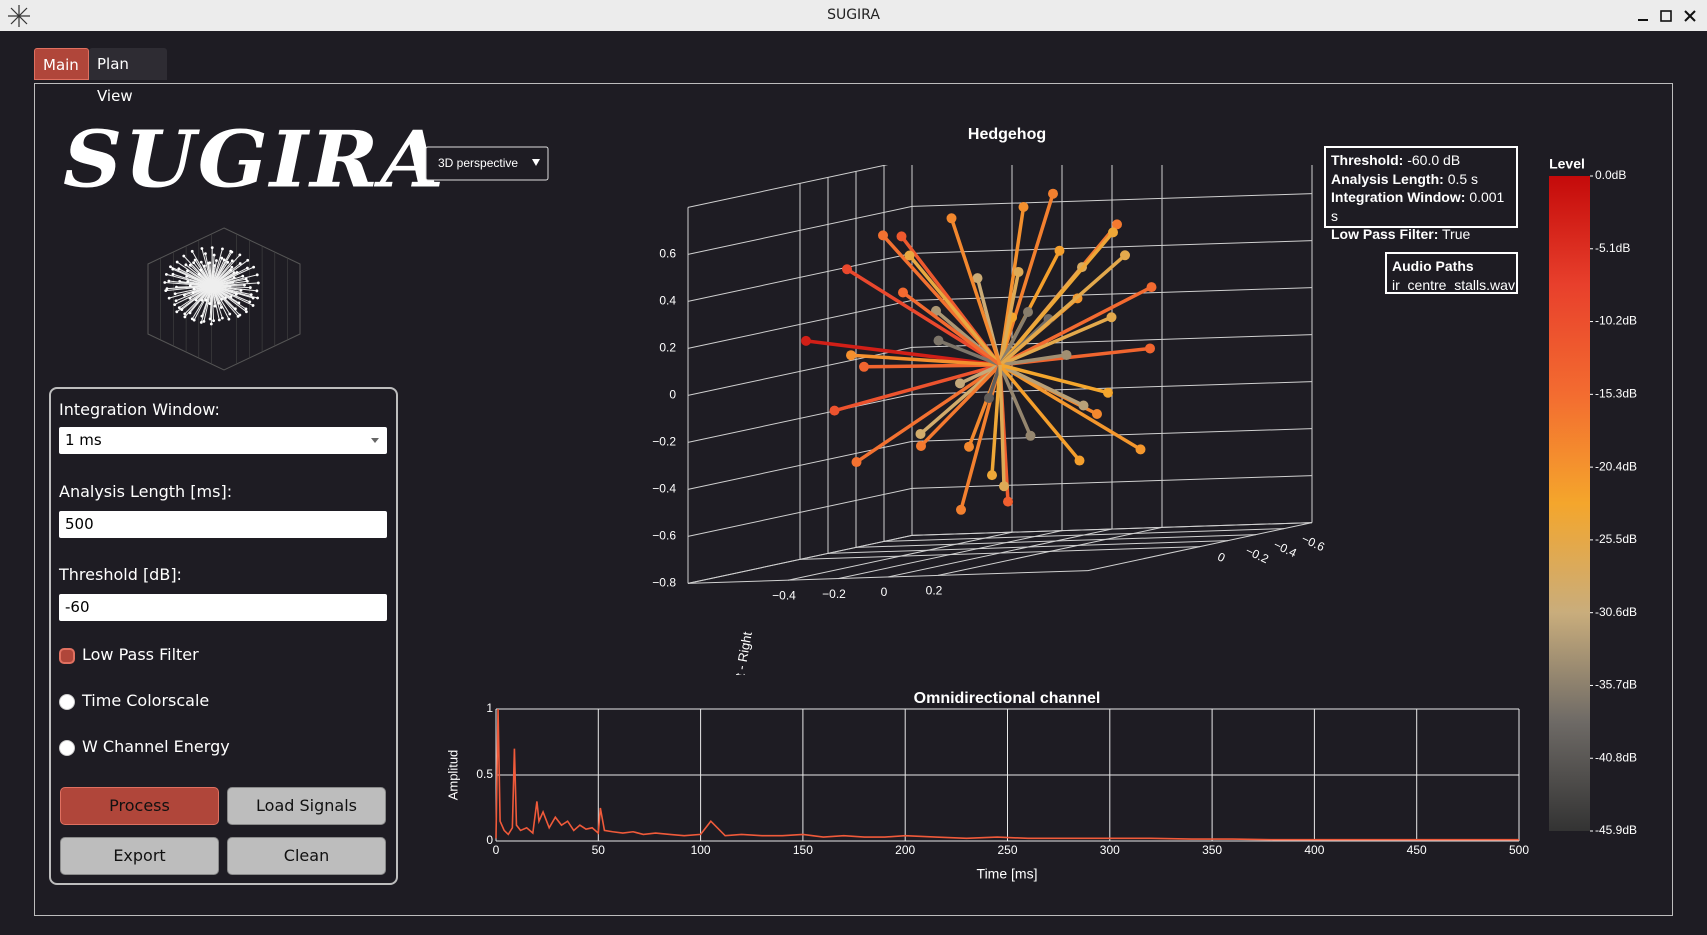  What do you see at coordinates (1367, 160) in the screenshot?
I see `info-label: Threshold:` at bounding box center [1367, 160].